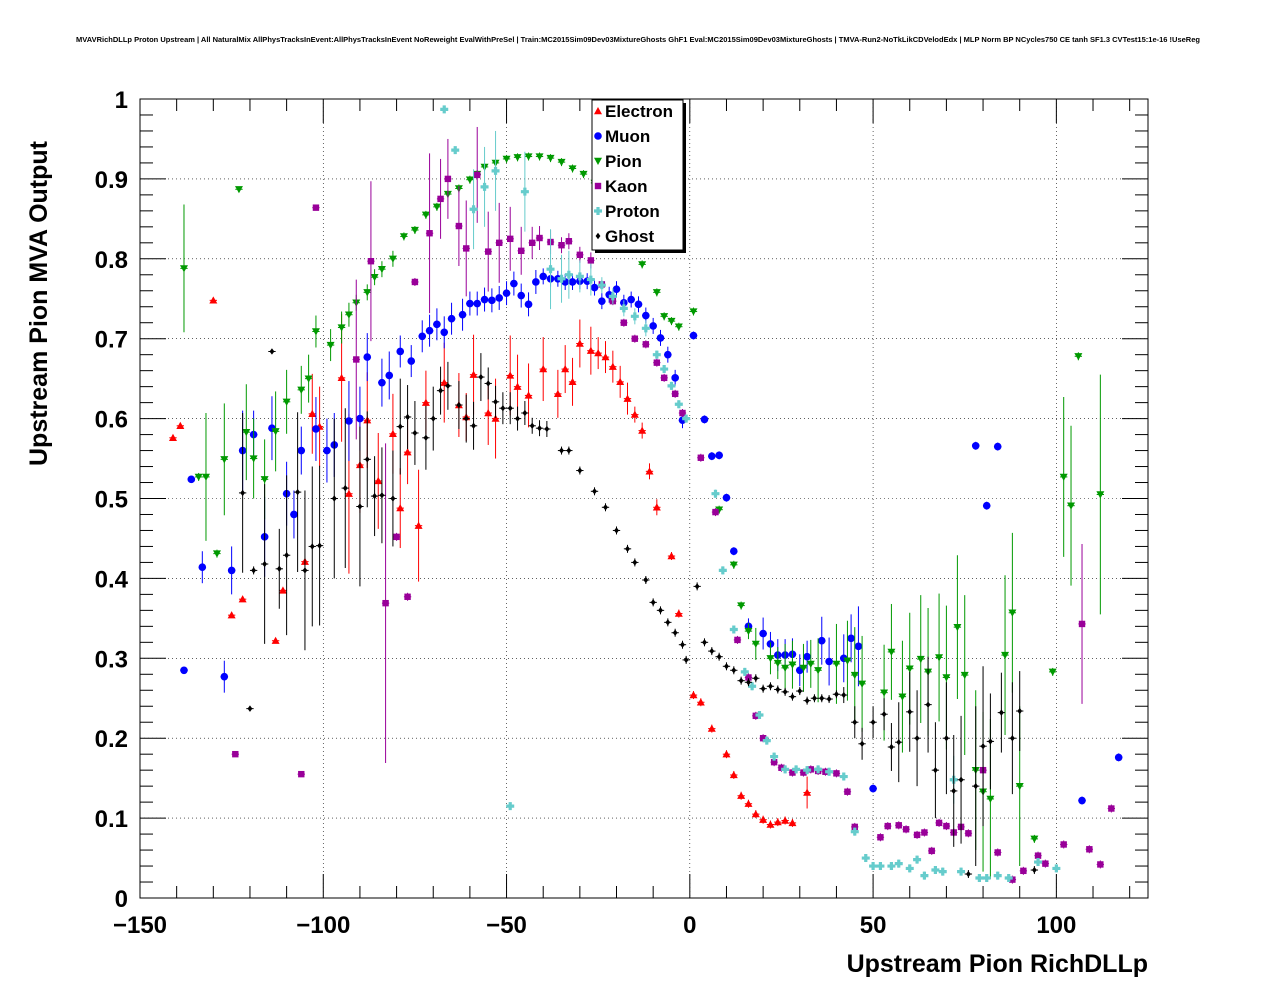 The image size is (1276, 1001). What do you see at coordinates (598, 161) in the screenshot?
I see `legend-marker-pion` at bounding box center [598, 161].